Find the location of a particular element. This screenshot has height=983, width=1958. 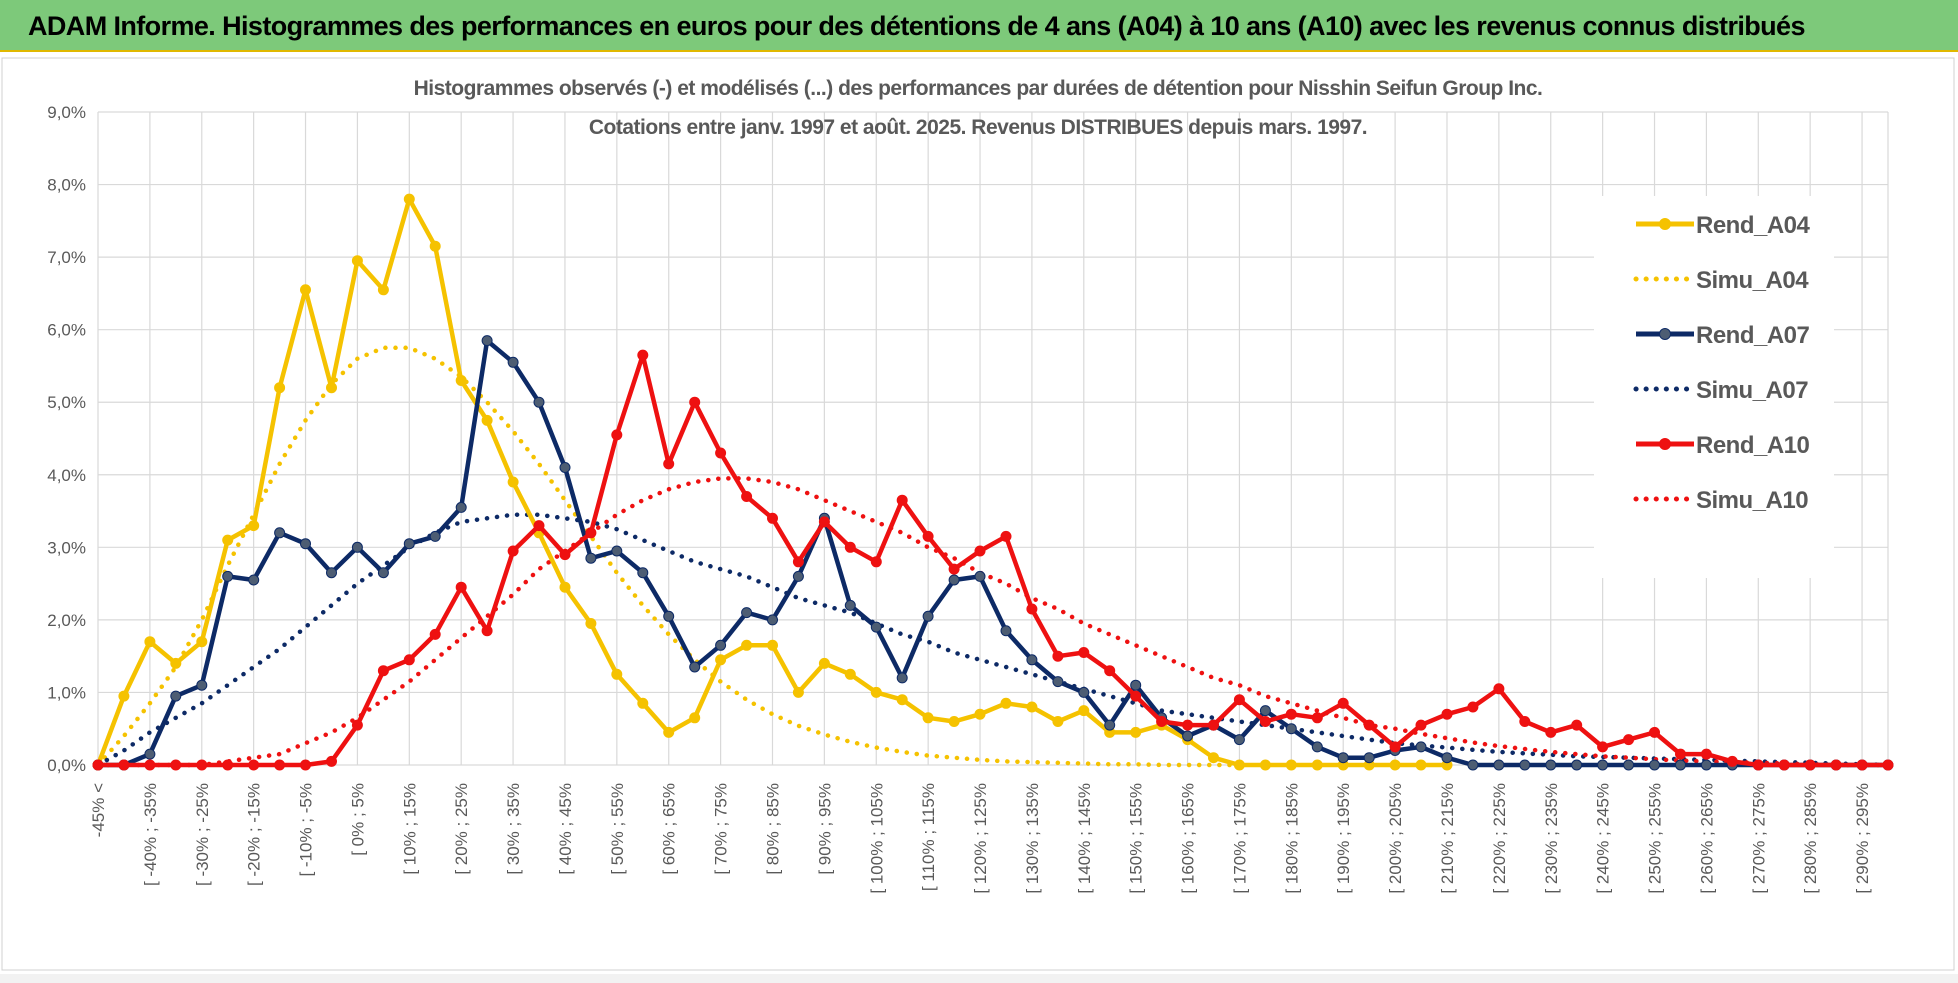

x-tick-label: [ 10% ; 15% is located at coordinates (409, 829).